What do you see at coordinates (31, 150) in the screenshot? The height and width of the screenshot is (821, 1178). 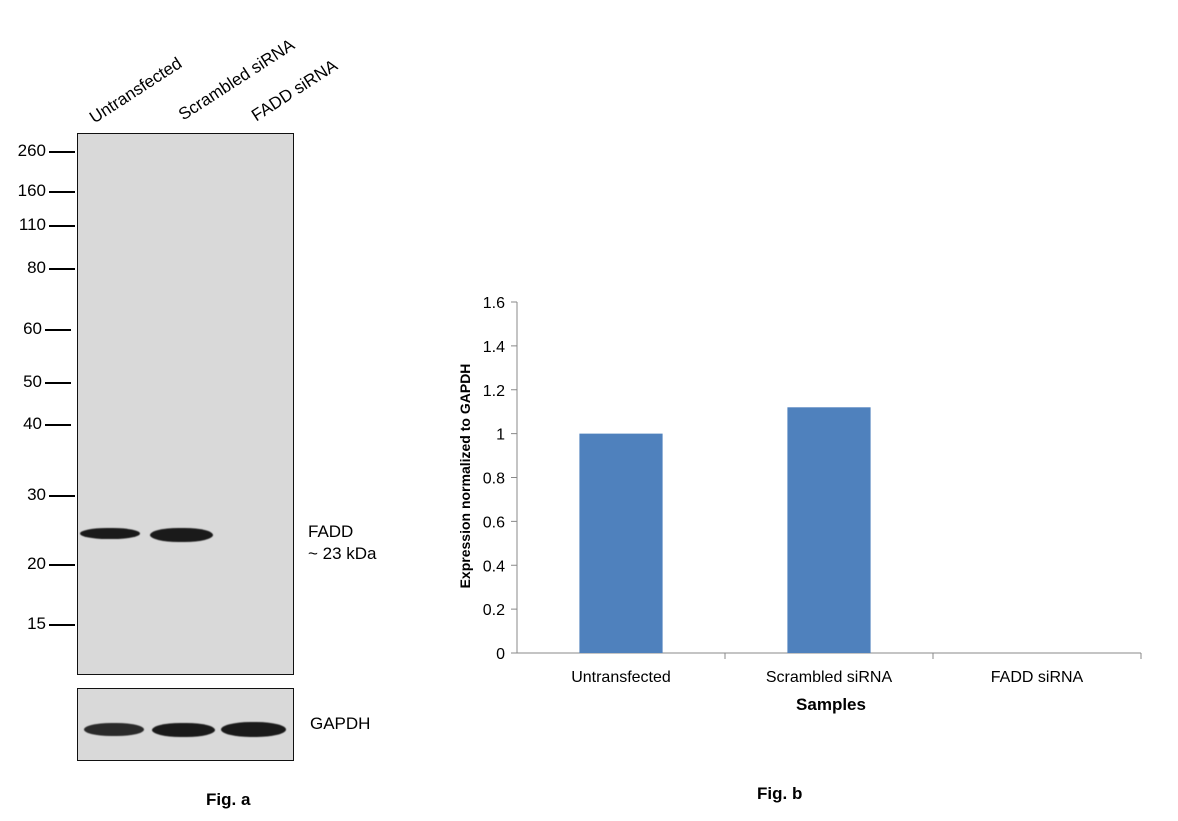 I see `mw-label-260: 260` at bounding box center [31, 150].